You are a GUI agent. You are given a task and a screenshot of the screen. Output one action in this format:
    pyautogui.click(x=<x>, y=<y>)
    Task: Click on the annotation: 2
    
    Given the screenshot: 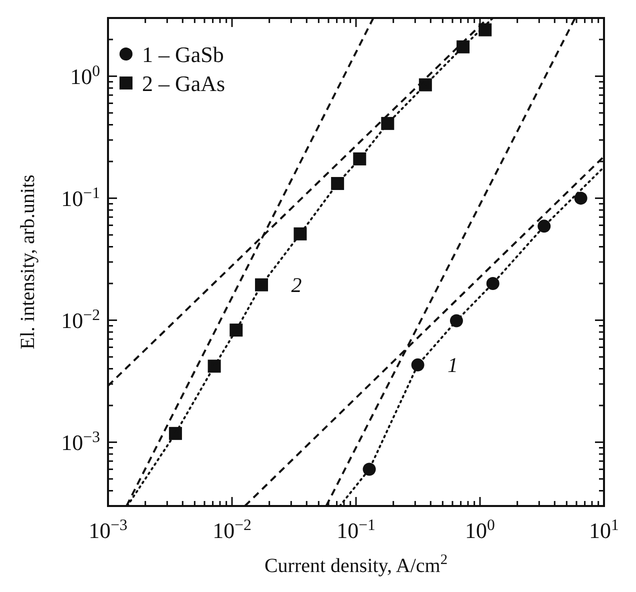 What is the action you would take?
    pyautogui.click(x=296, y=284)
    